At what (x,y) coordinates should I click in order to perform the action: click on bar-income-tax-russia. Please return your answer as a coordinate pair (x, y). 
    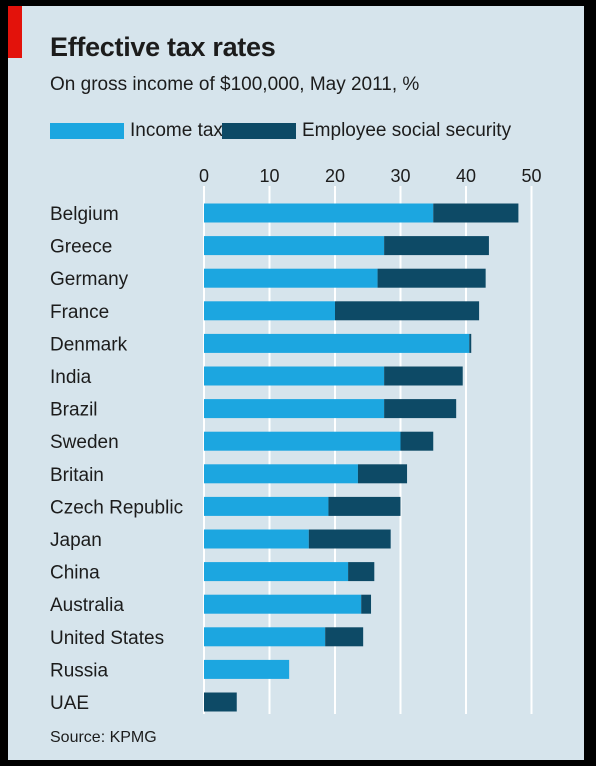
    Looking at the image, I should click on (247, 669).